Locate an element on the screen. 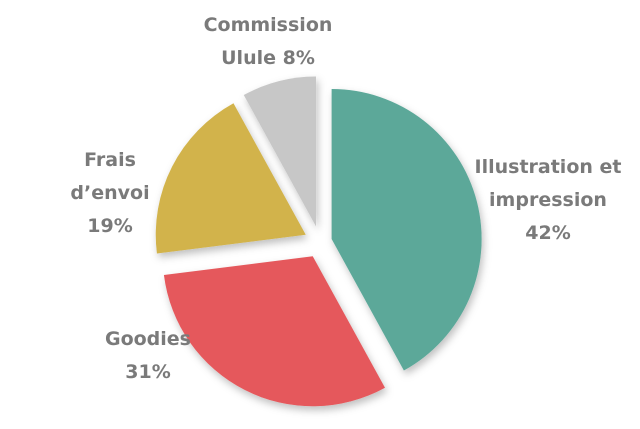 Image resolution: width=640 pixels, height=429 pixels. slice-label-illustration-et-impression: Illustration et impression 42% is located at coordinates (548, 200).